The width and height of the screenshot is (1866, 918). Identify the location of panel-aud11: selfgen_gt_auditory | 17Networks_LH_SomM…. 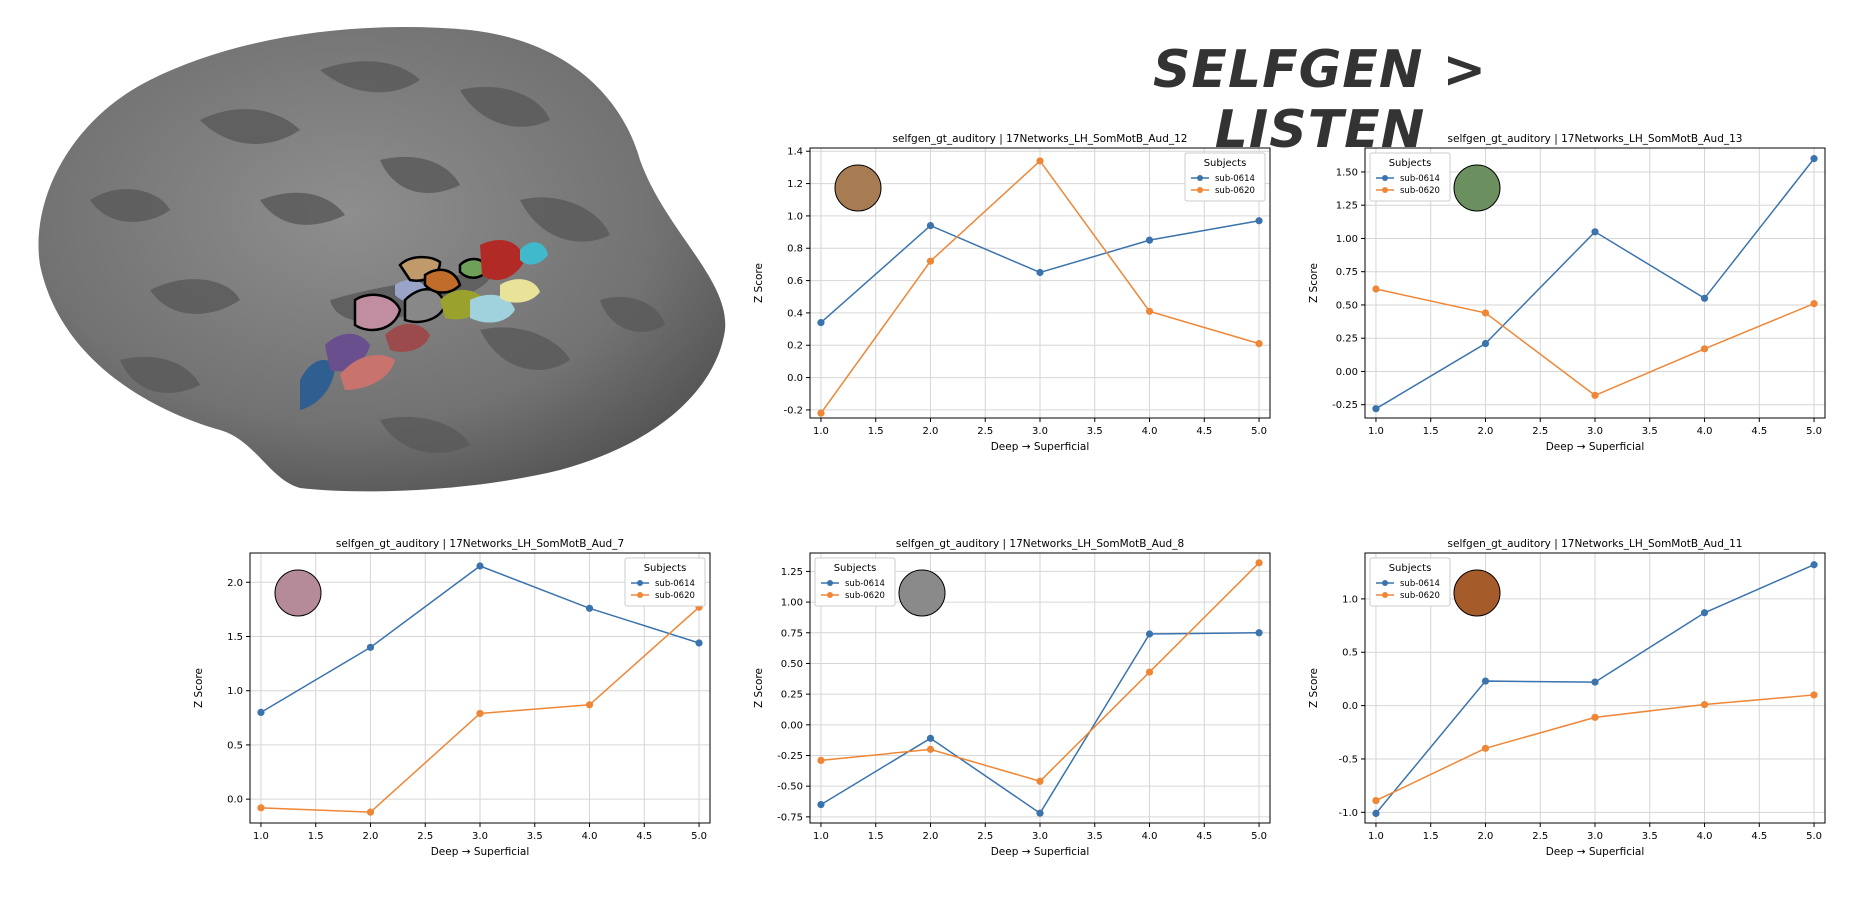
(1565, 703).